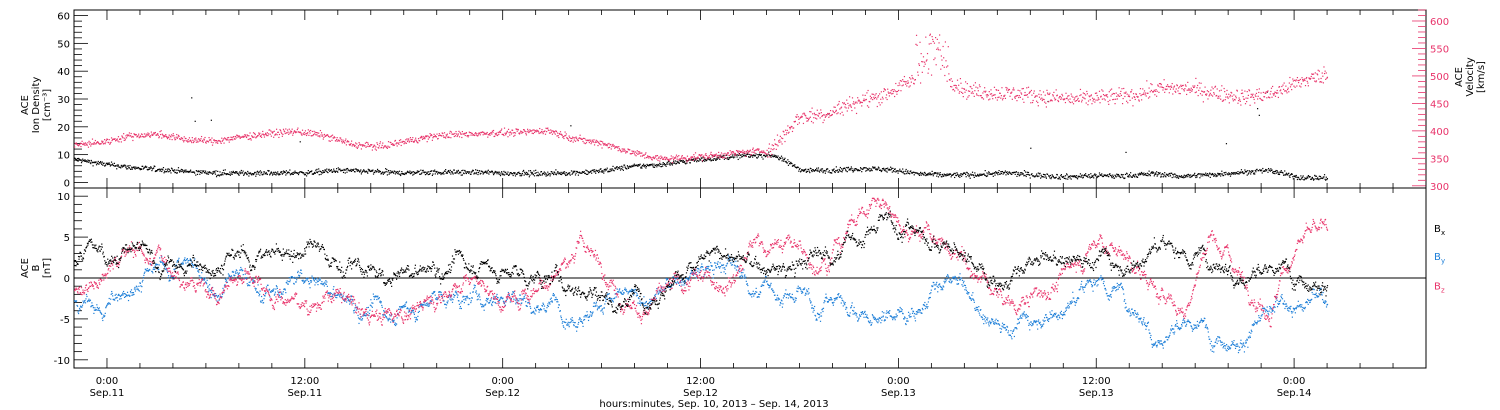 This screenshot has width=1500, height=410. What do you see at coordinates (1439, 22) in the screenshot?
I see `velocity-tick-label: 600` at bounding box center [1439, 22].